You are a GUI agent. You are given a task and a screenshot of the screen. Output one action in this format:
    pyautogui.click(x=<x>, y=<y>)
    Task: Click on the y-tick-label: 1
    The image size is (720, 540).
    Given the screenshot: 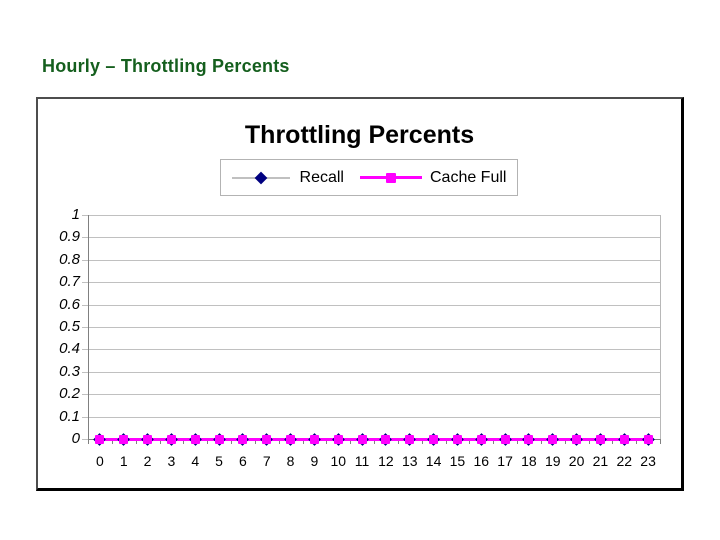 What is the action you would take?
    pyautogui.click(x=75, y=214)
    